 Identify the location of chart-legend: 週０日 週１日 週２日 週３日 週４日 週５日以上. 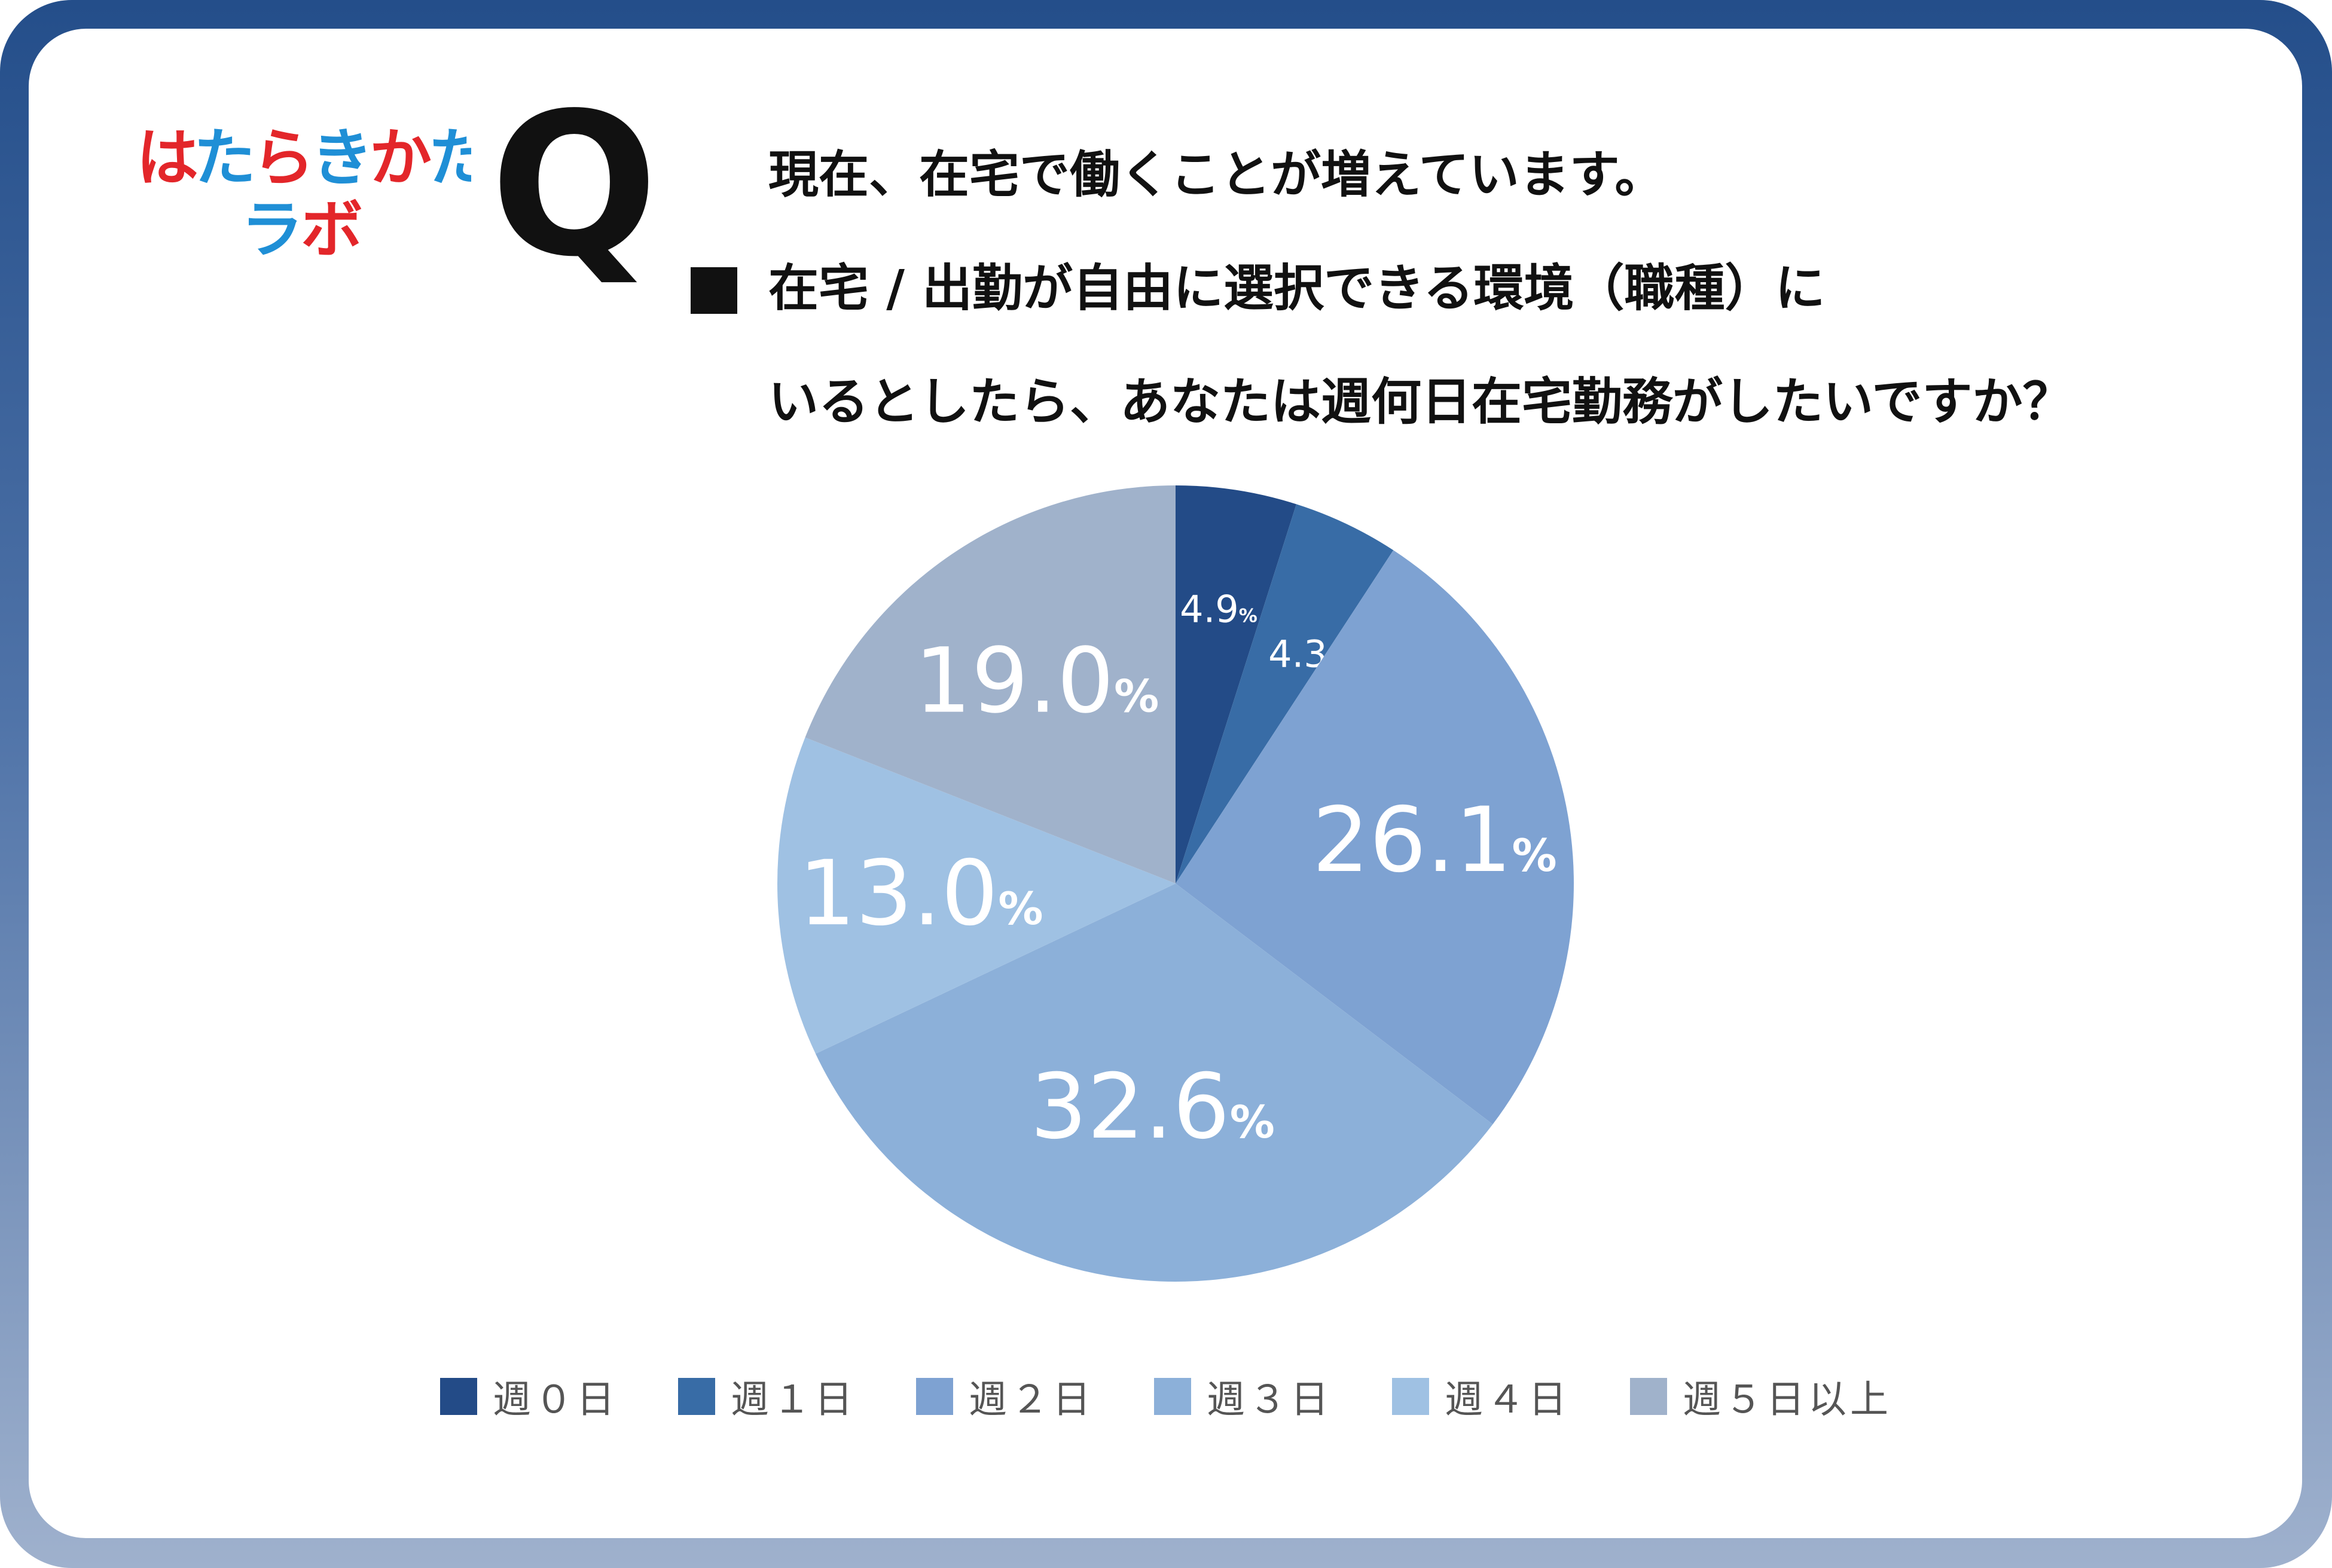
(1166, 1397).